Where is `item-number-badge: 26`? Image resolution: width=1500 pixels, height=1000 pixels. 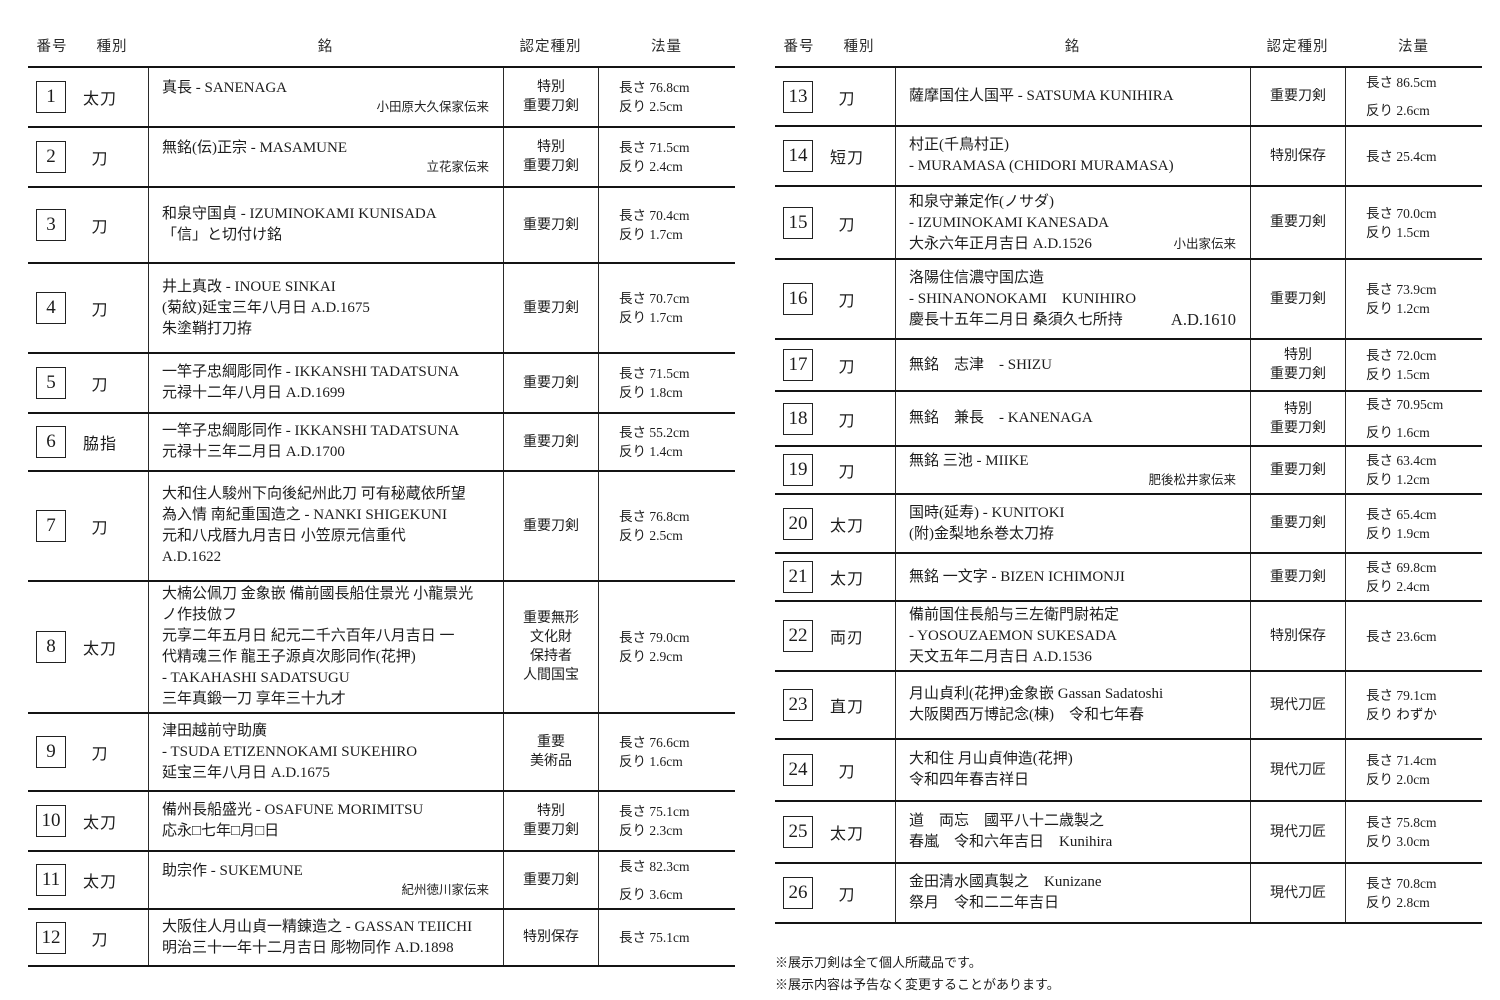
item-number-badge: 26 is located at coordinates (798, 893).